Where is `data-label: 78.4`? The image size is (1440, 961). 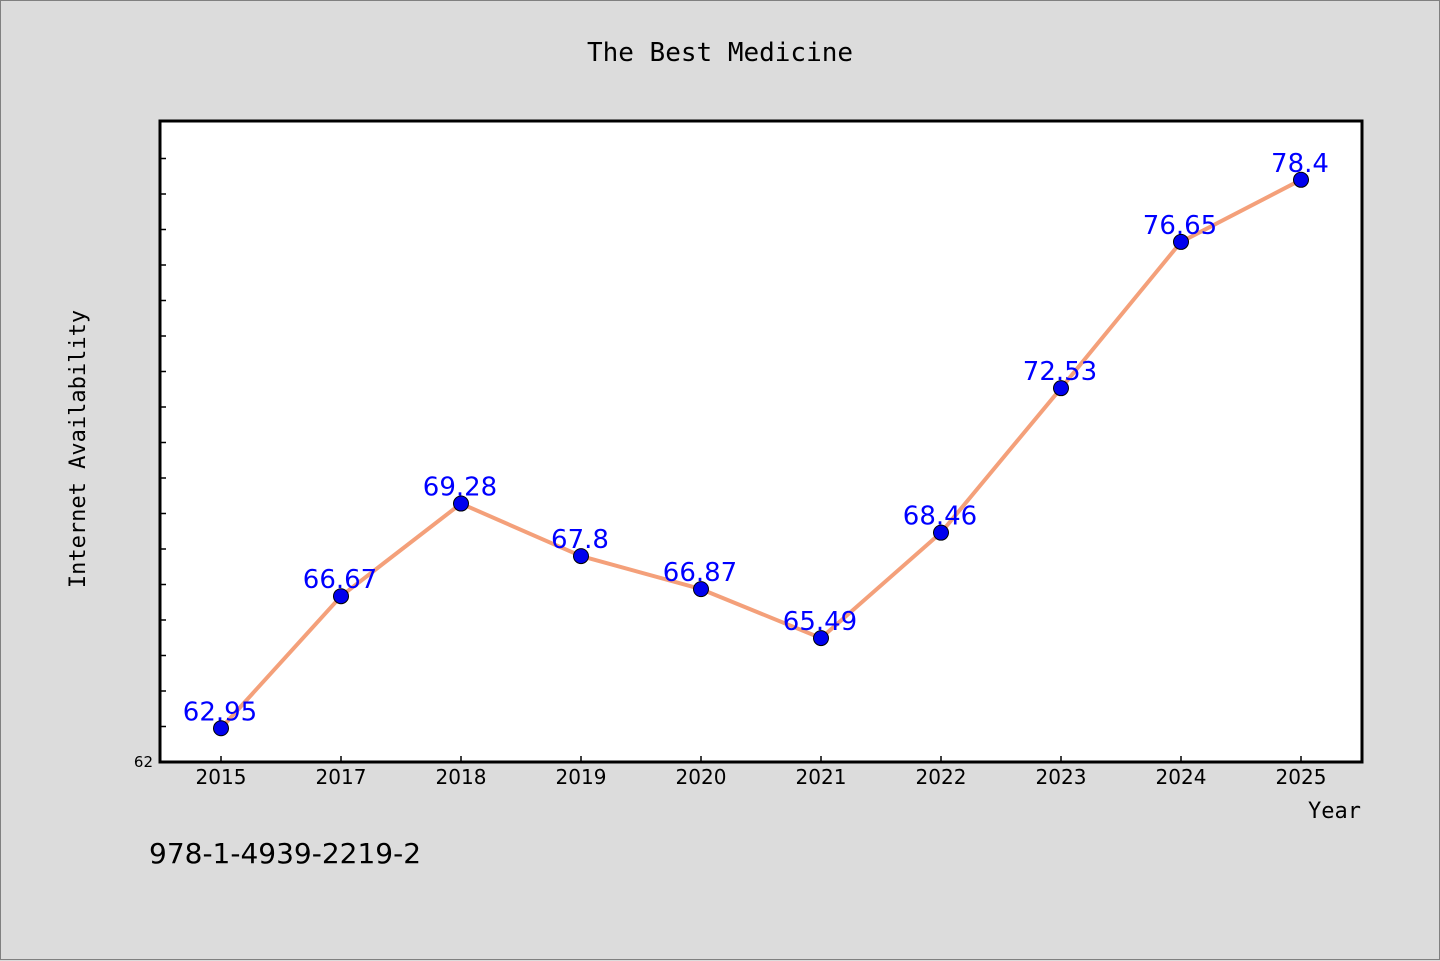
data-label: 78.4 is located at coordinates (1300, 164).